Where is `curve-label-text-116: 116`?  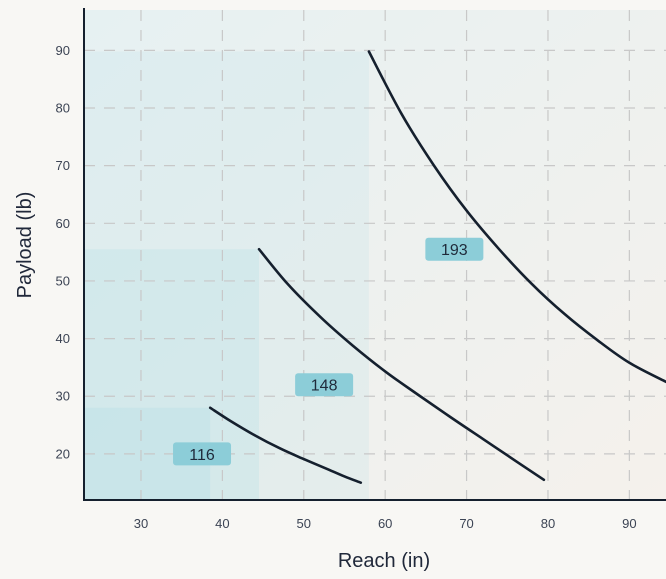
curve-label-text-116: 116 is located at coordinates (202, 455).